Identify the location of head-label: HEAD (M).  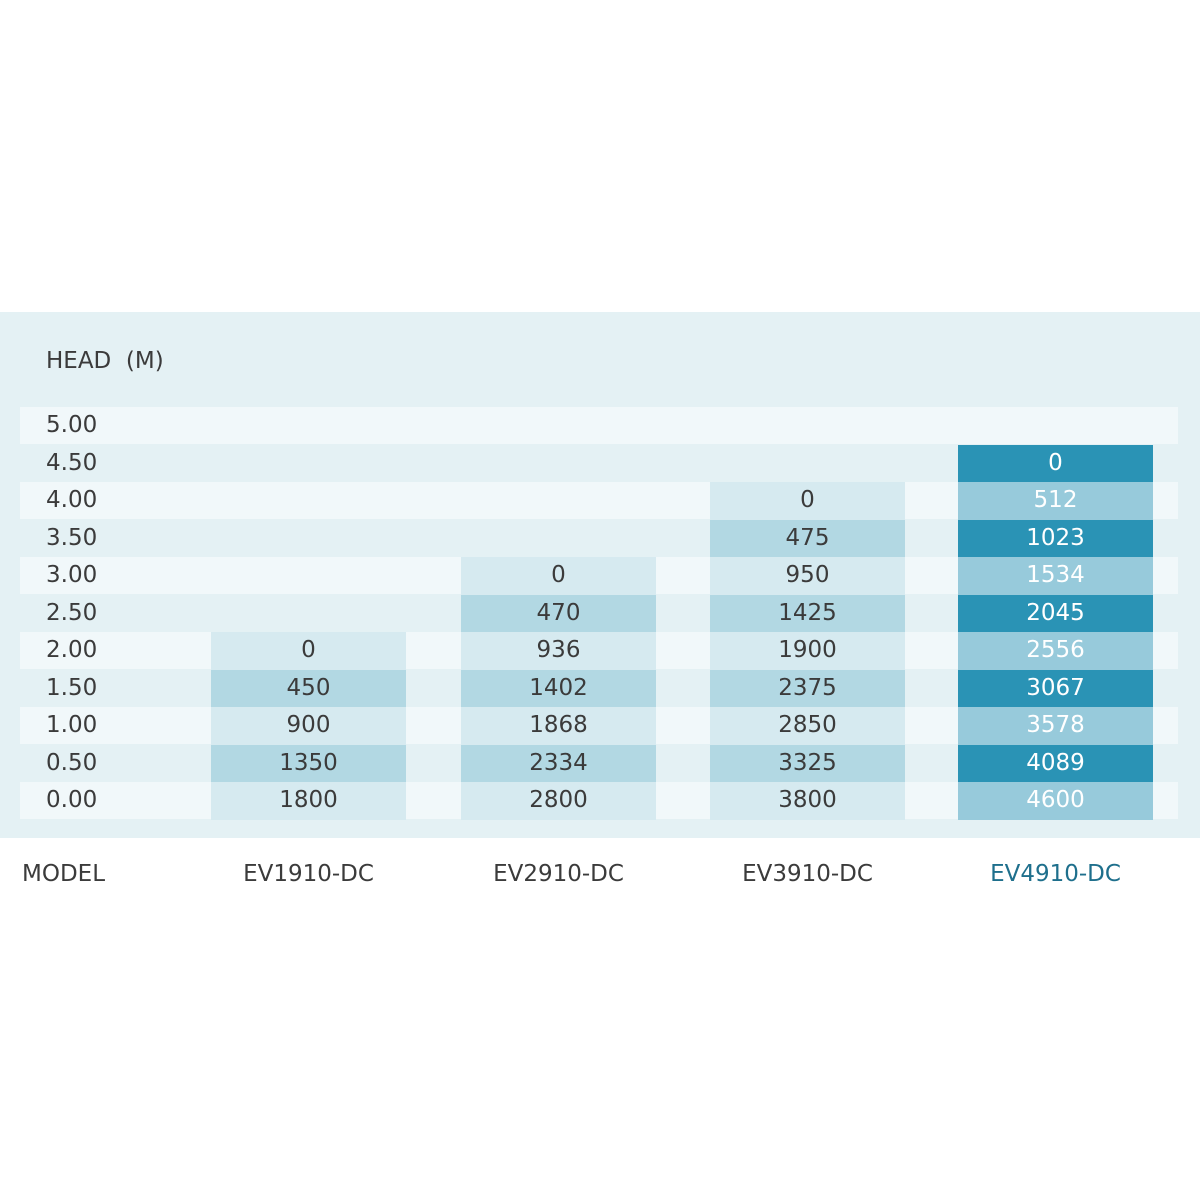
(105, 361).